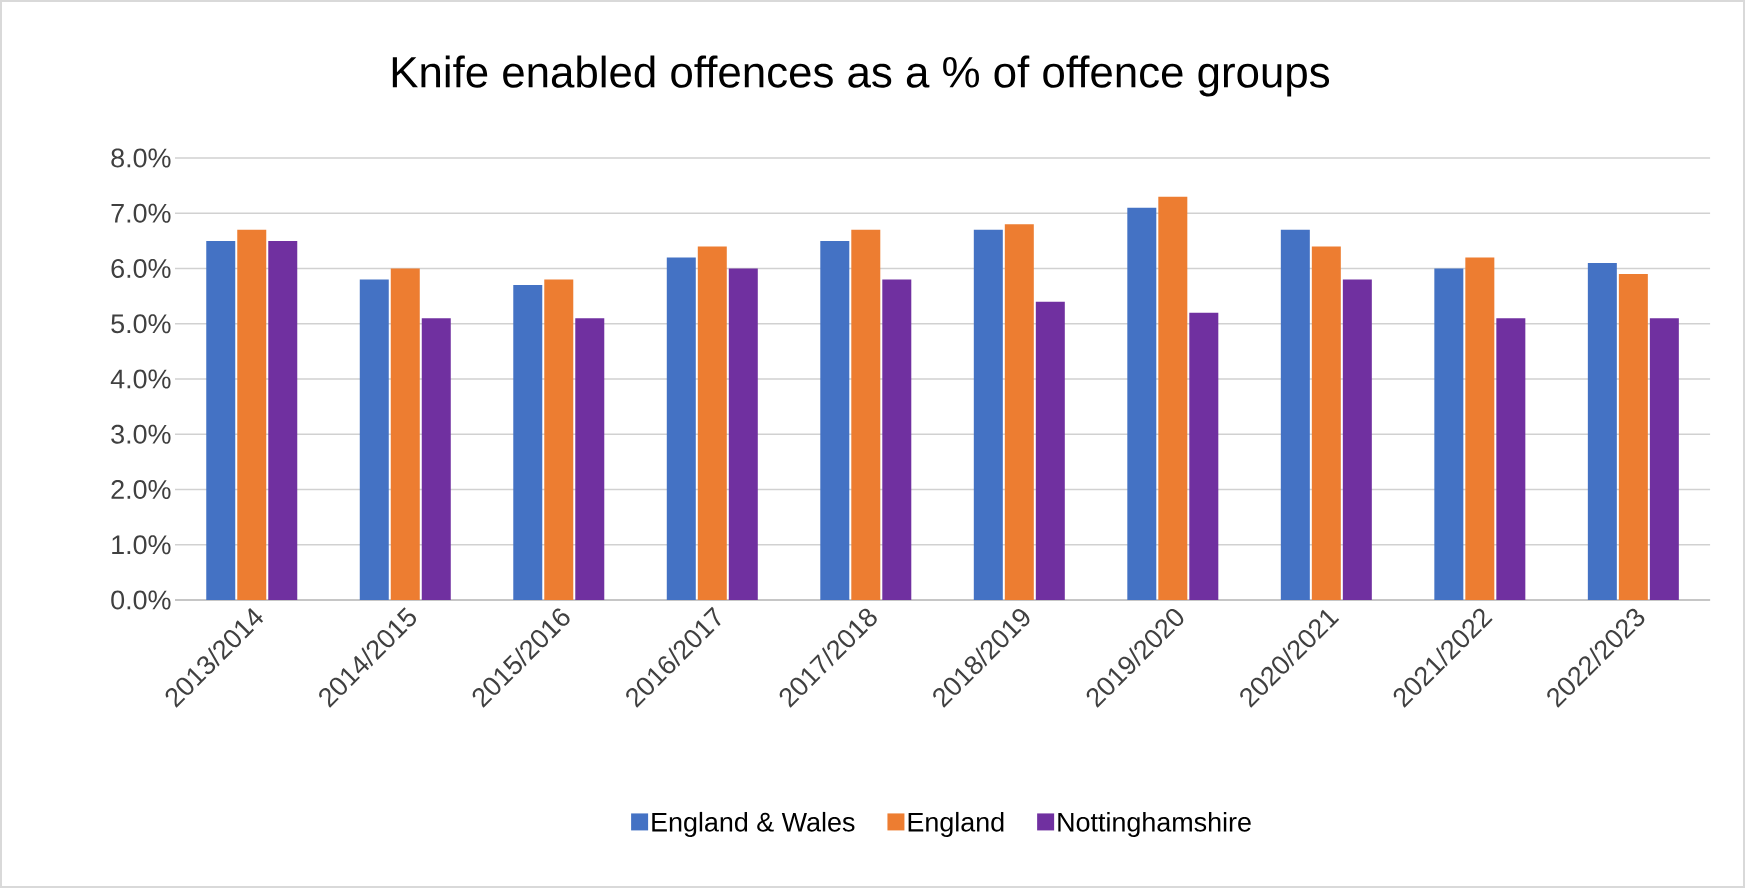 The height and width of the screenshot is (888, 1745). Describe the element at coordinates (1154, 824) in the screenshot. I see `legend-label: Nottinghamshire` at that location.